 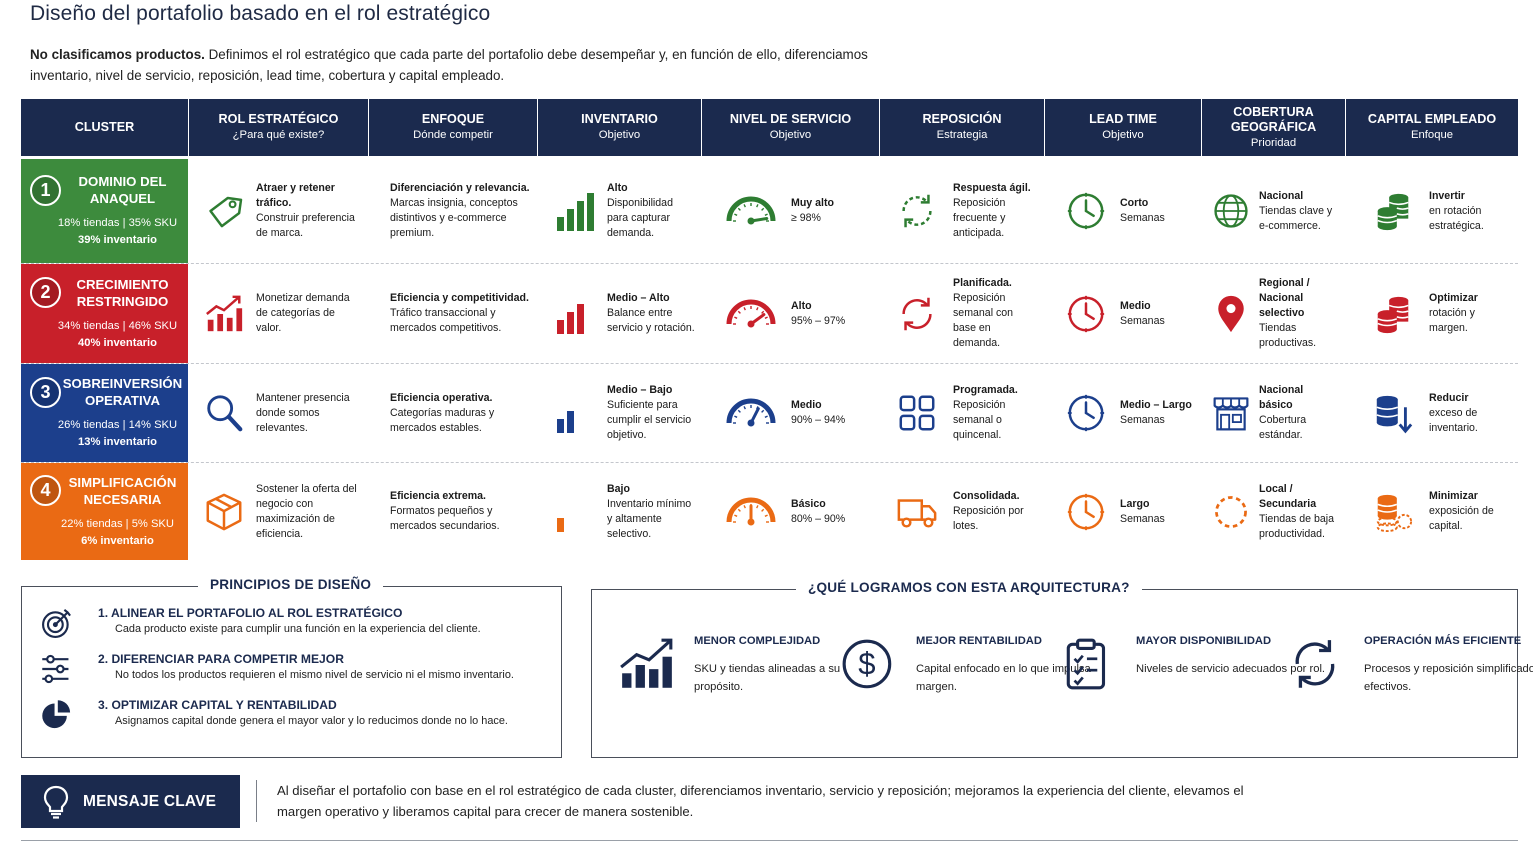 I want to click on header-cell: CAPITAL EMPLEADO Enfoque, so click(x=1431, y=127).